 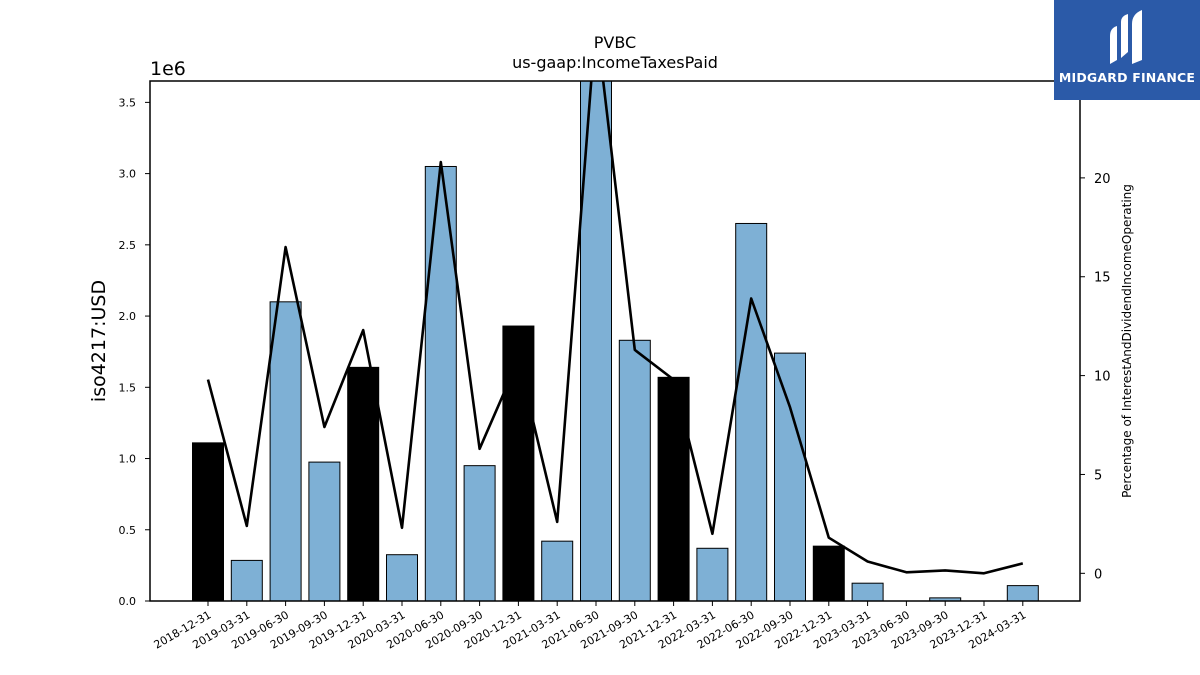 I want to click on brand-logo: MIDGARD FINANCE, so click(x=1127, y=50).